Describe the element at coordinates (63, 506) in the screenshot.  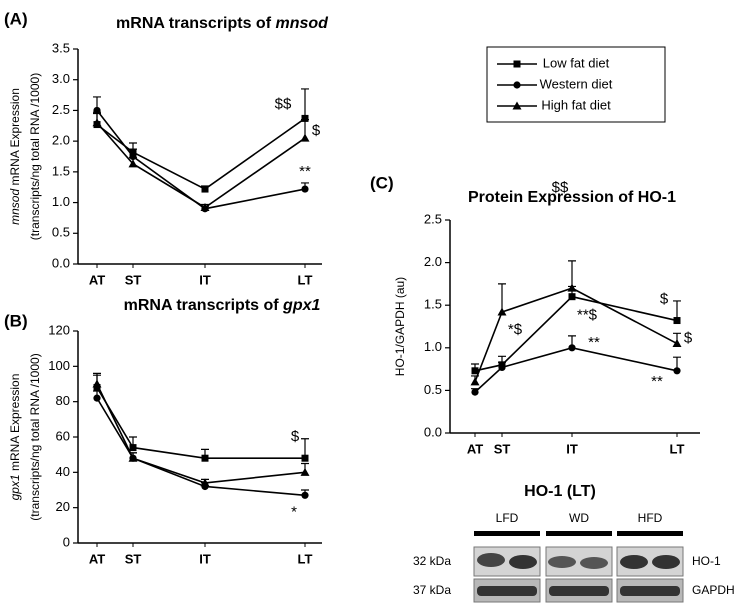
I see `y-tick-label: 20` at that location.